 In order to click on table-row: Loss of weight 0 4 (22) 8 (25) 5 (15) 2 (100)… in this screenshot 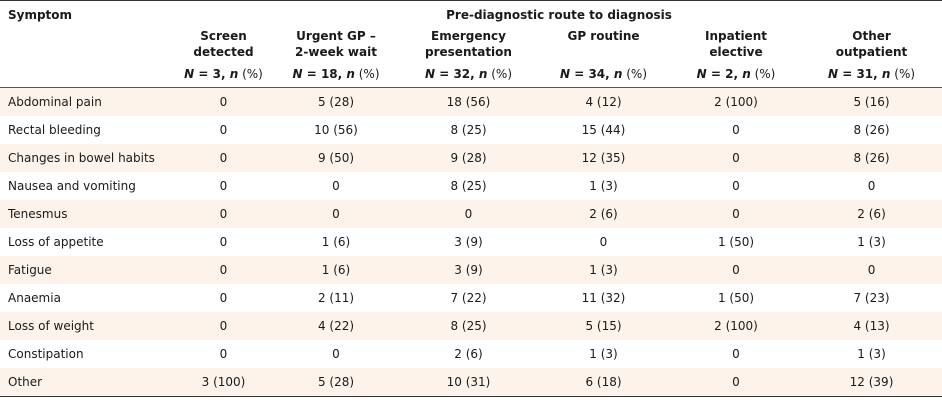, I will do `click(471, 326)`.